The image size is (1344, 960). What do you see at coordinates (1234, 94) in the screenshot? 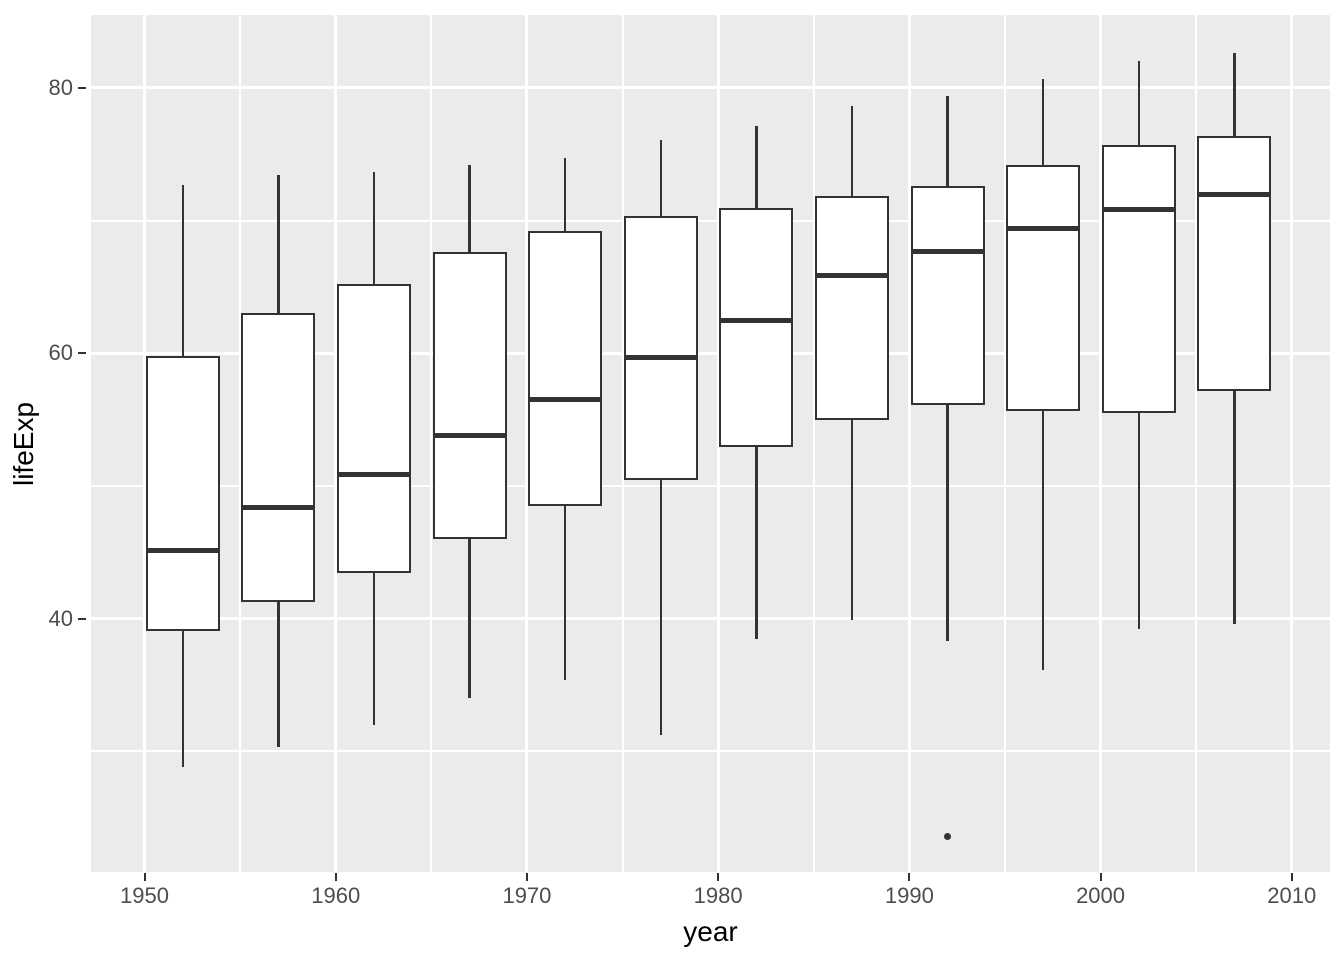
I see `whisker-upper-2007` at bounding box center [1234, 94].